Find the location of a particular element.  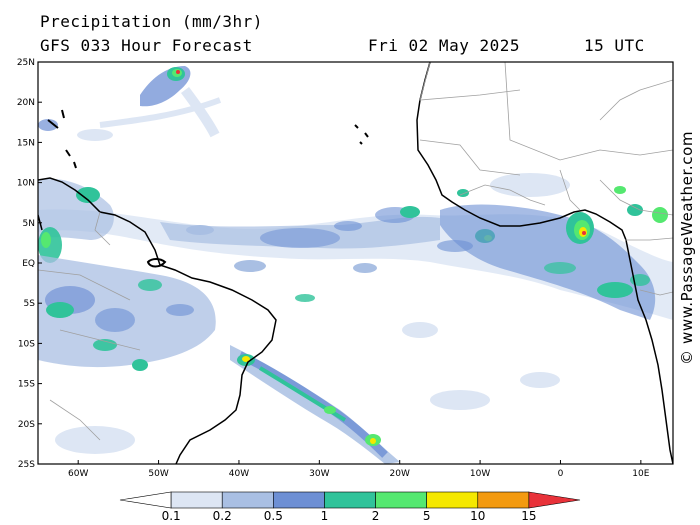

colorbar-label: 2 is located at coordinates (375, 516).